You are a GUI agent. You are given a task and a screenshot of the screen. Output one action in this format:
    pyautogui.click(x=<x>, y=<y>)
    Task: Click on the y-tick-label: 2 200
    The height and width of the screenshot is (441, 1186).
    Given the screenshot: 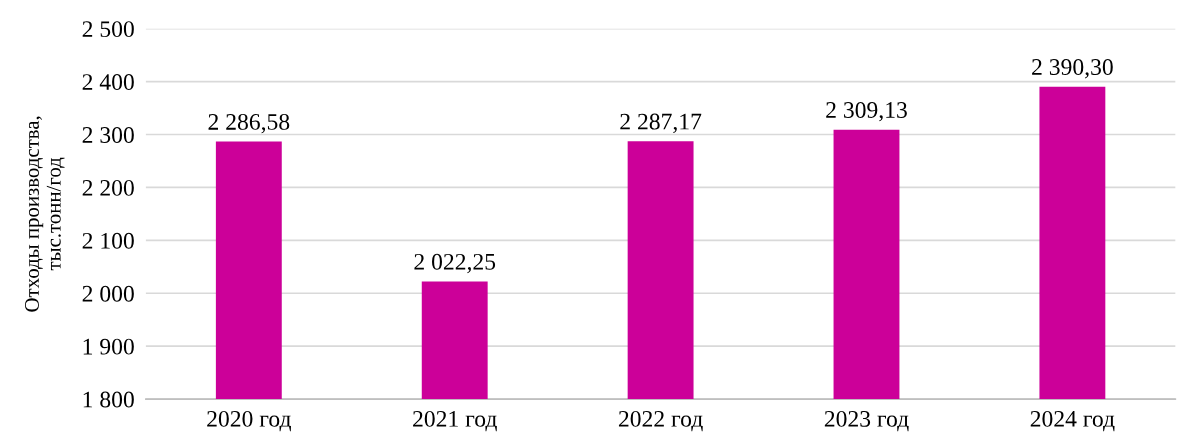 What is the action you would take?
    pyautogui.click(x=108, y=187)
    